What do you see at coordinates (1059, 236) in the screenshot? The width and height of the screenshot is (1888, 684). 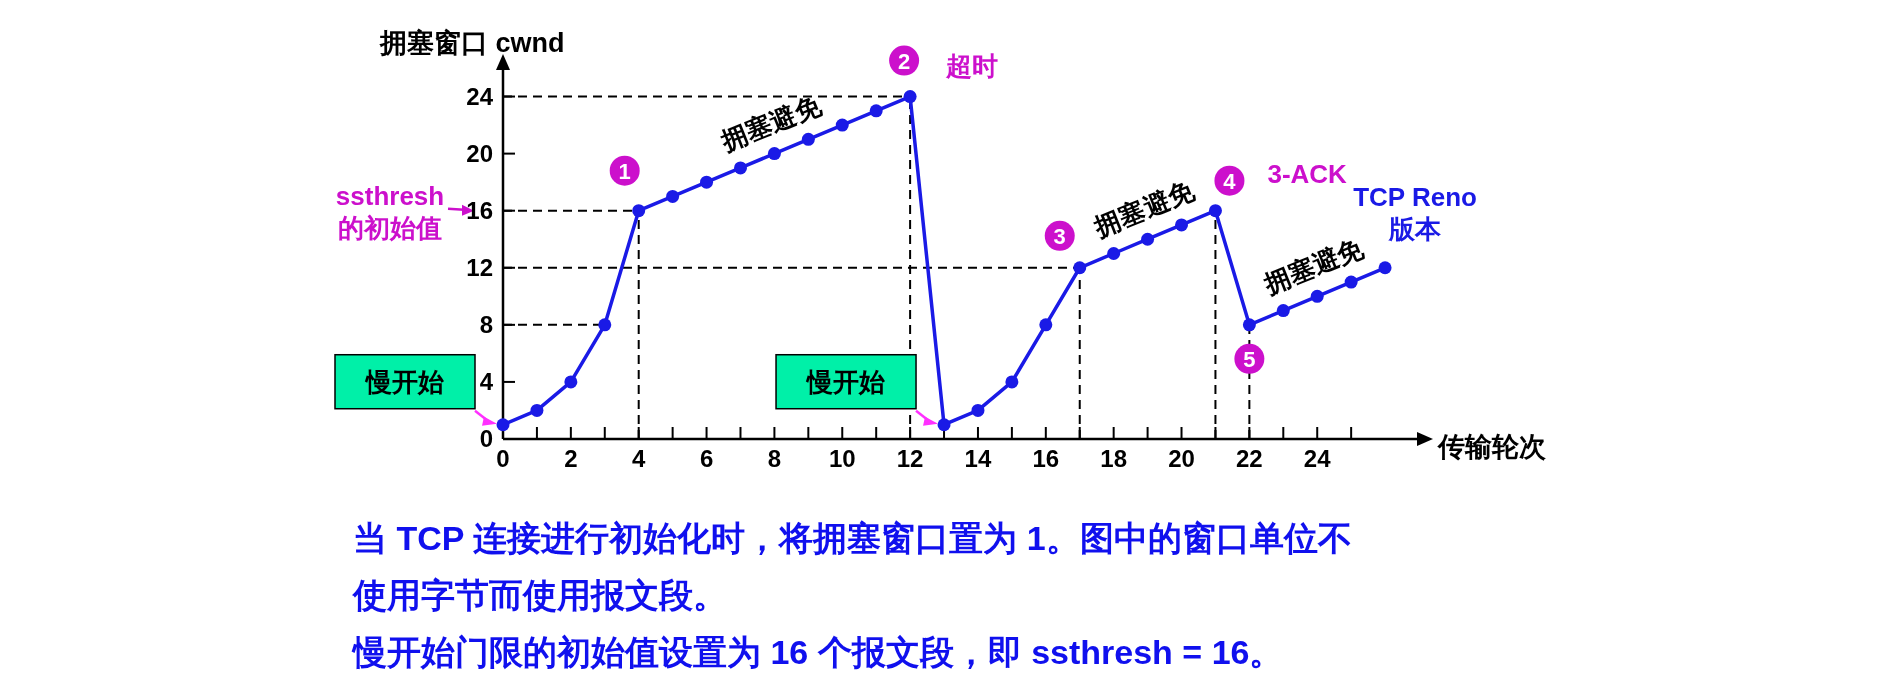 I see `annotation: 3` at bounding box center [1059, 236].